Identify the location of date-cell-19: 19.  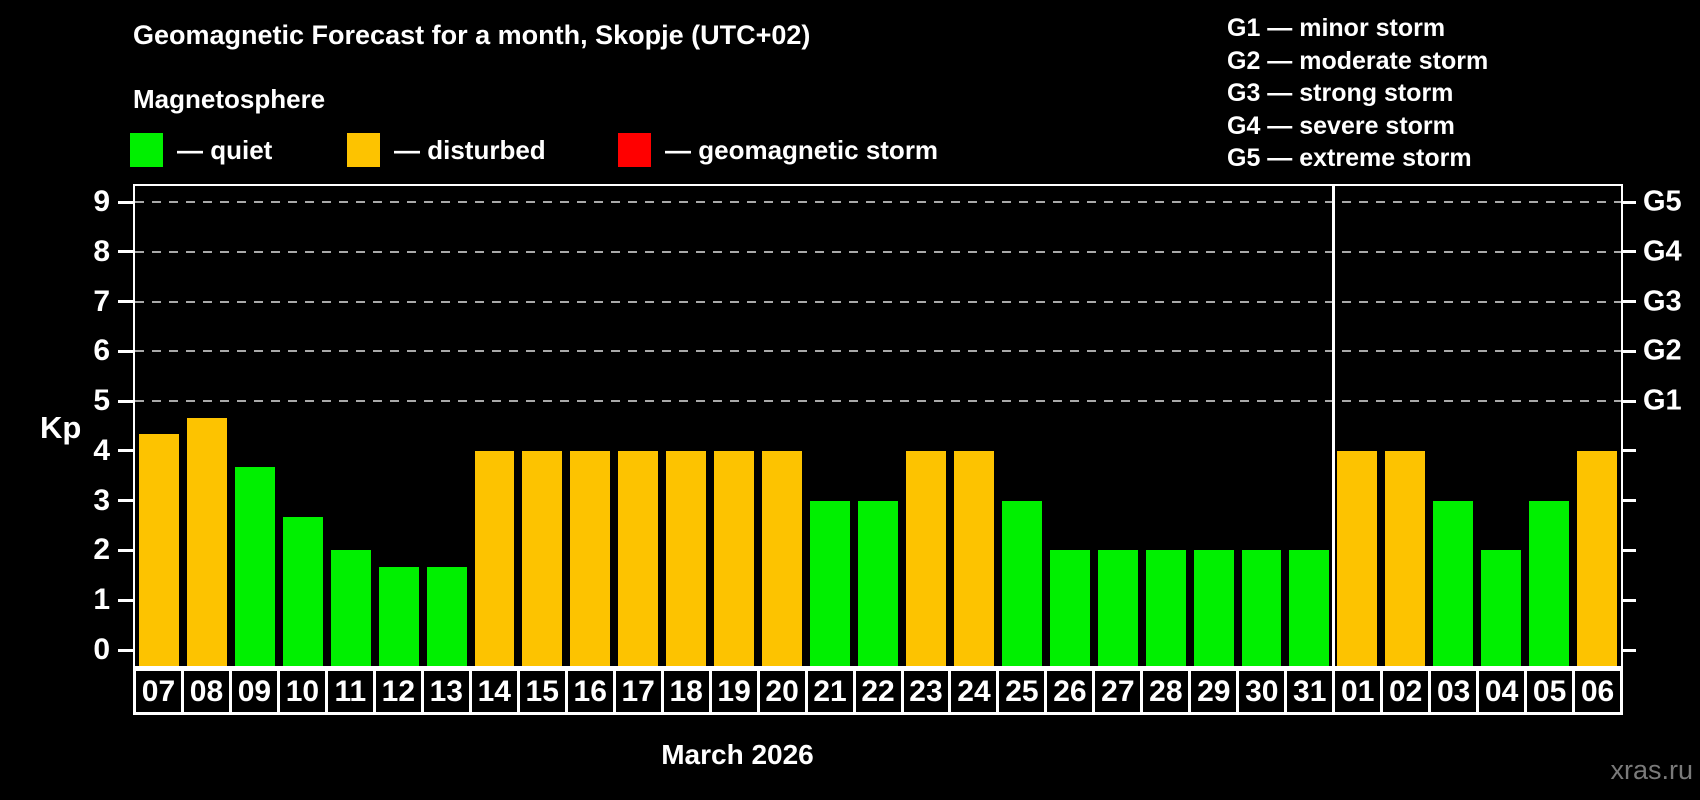
(735, 691).